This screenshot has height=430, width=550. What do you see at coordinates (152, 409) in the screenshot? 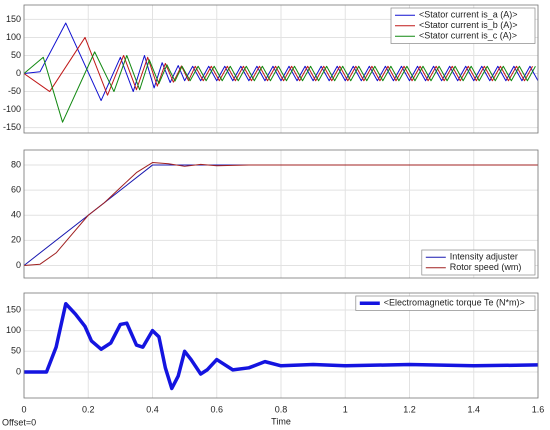
I see `x-tick-label: 0.4` at bounding box center [152, 409].